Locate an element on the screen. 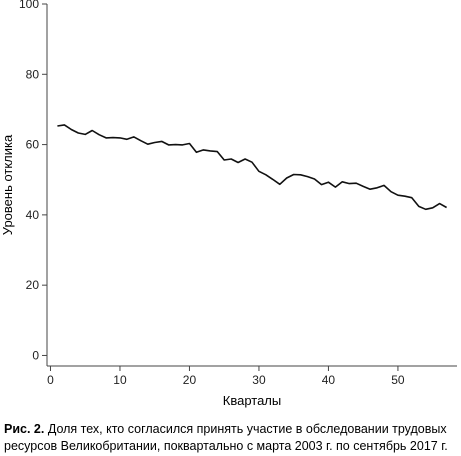  y-axis-label: Уровень отклика is located at coordinates (7, 184).